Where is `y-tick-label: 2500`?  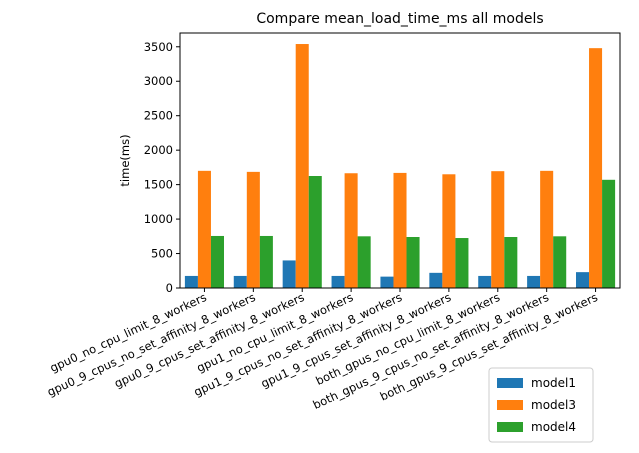 y-tick-label: 2500 is located at coordinates (158, 116).